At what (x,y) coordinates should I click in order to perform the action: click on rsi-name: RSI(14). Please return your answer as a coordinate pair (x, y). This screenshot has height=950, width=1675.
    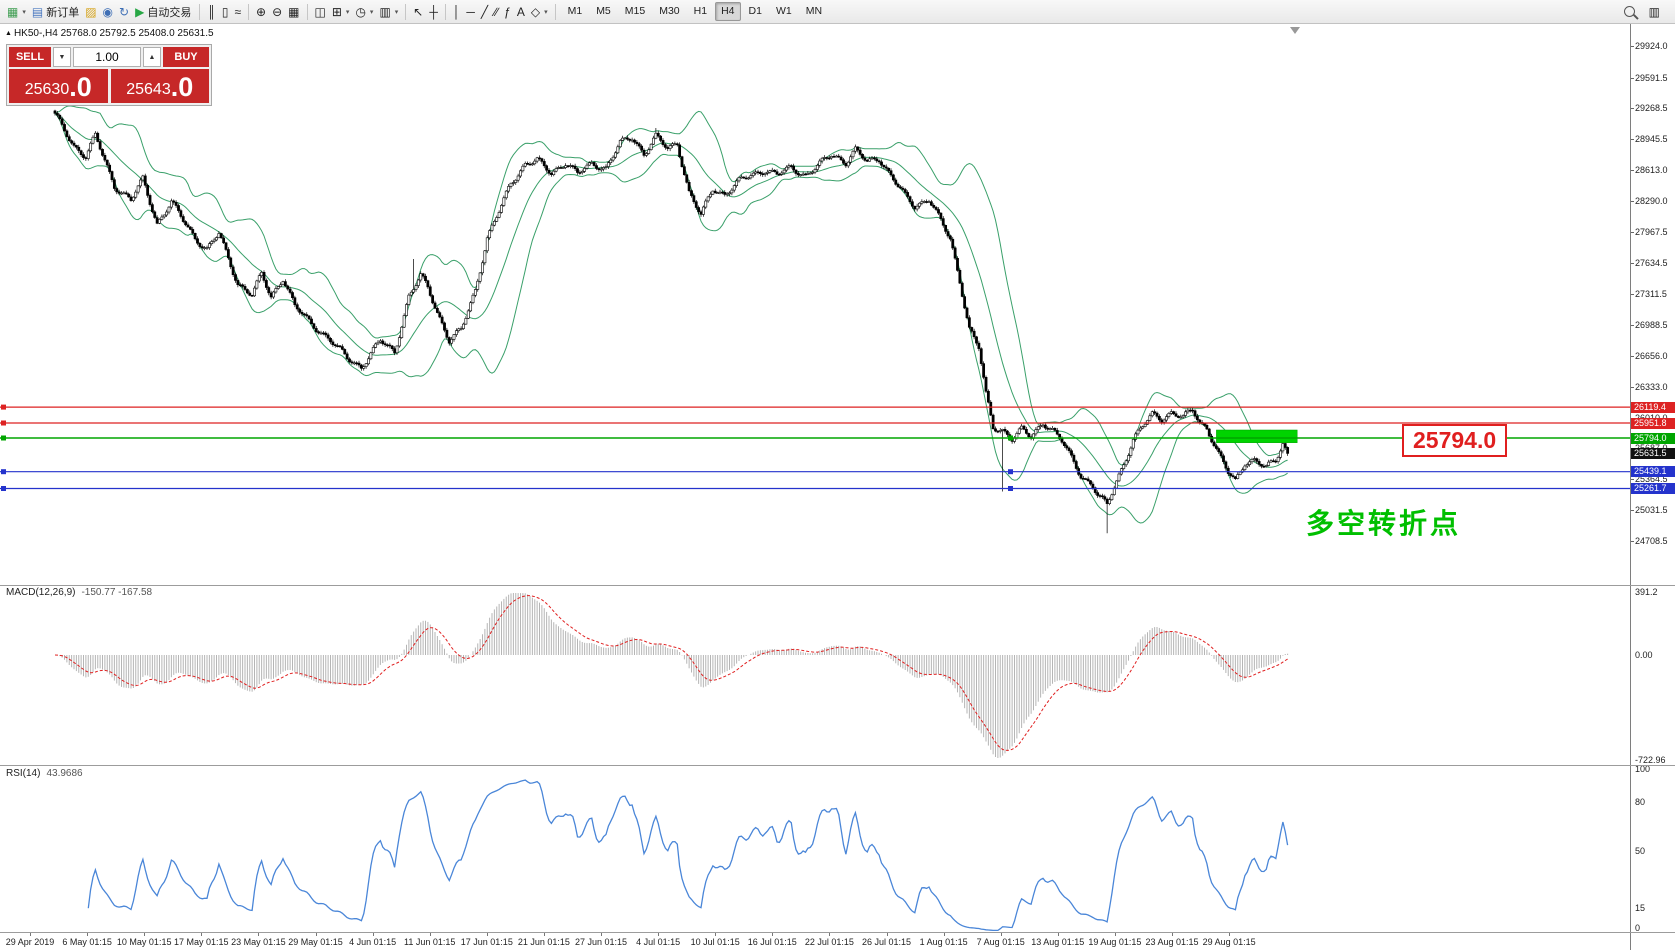
    Looking at the image, I should click on (23, 773).